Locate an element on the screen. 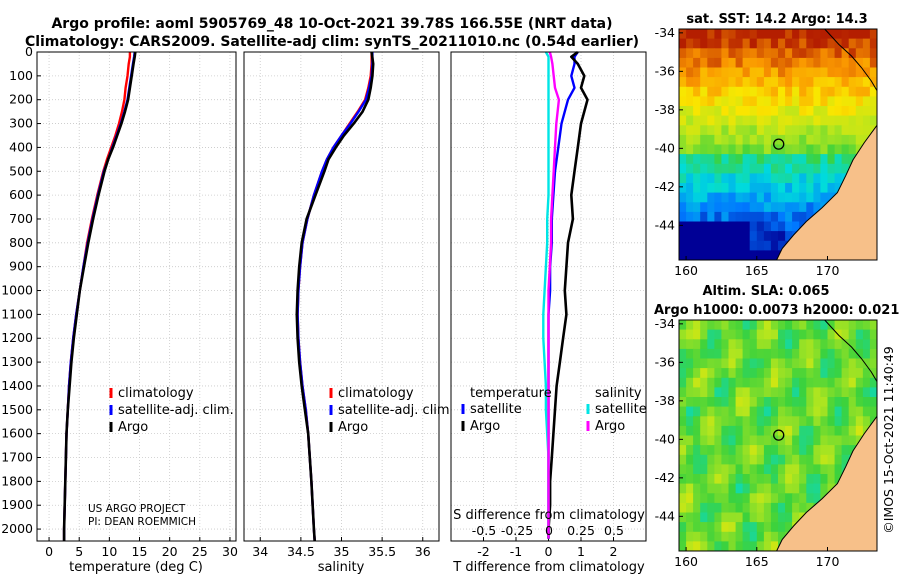 The image size is (900, 580). argo-float-marker is located at coordinates (779, 144).